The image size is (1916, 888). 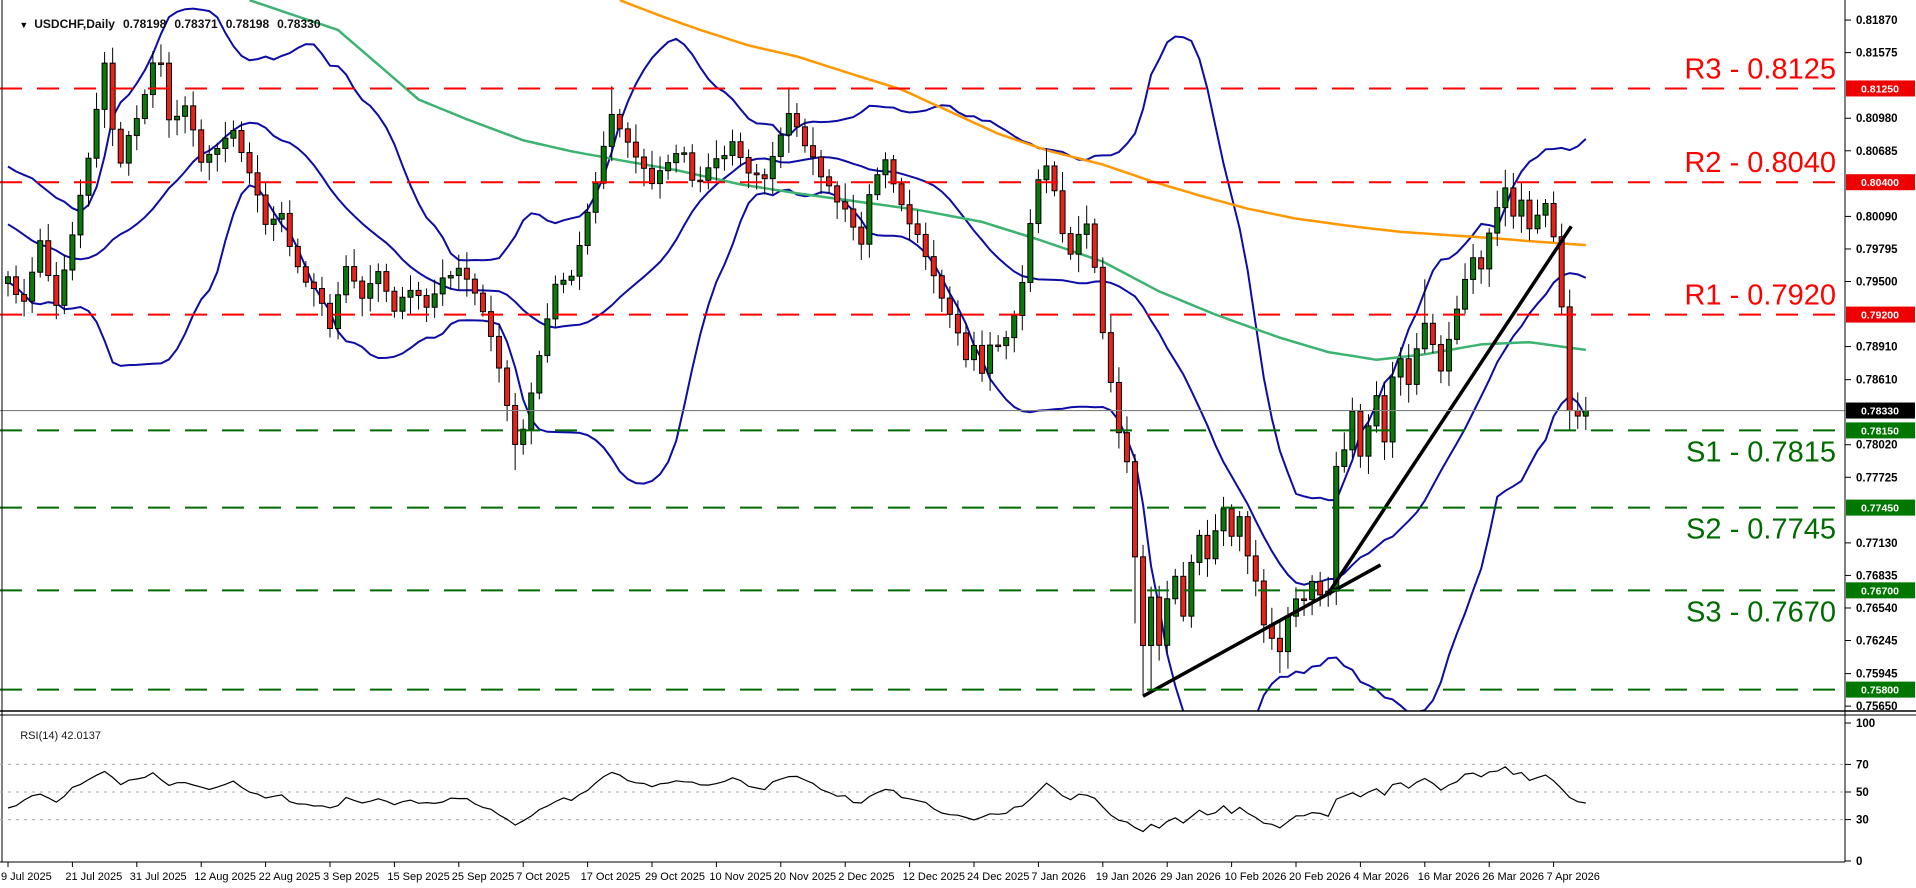 I want to click on price-tick-label: 0.80090, so click(x=1877, y=217).